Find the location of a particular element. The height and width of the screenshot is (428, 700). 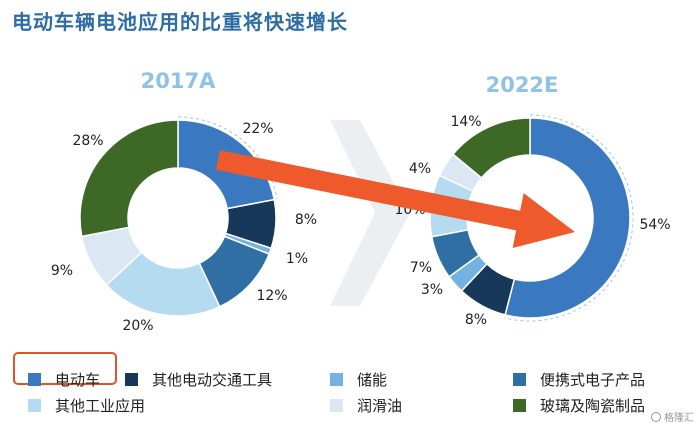

page-title: 电动车辆电池应用的比重将快速增长 is located at coordinates (180, 22).